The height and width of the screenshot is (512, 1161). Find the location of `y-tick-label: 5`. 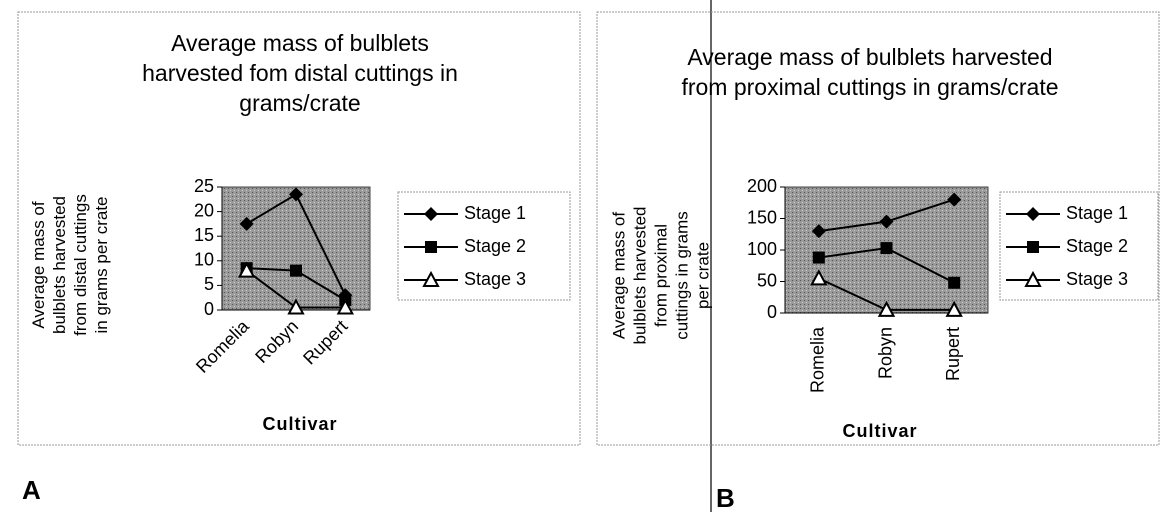

y-tick-label: 5 is located at coordinates (209, 284).